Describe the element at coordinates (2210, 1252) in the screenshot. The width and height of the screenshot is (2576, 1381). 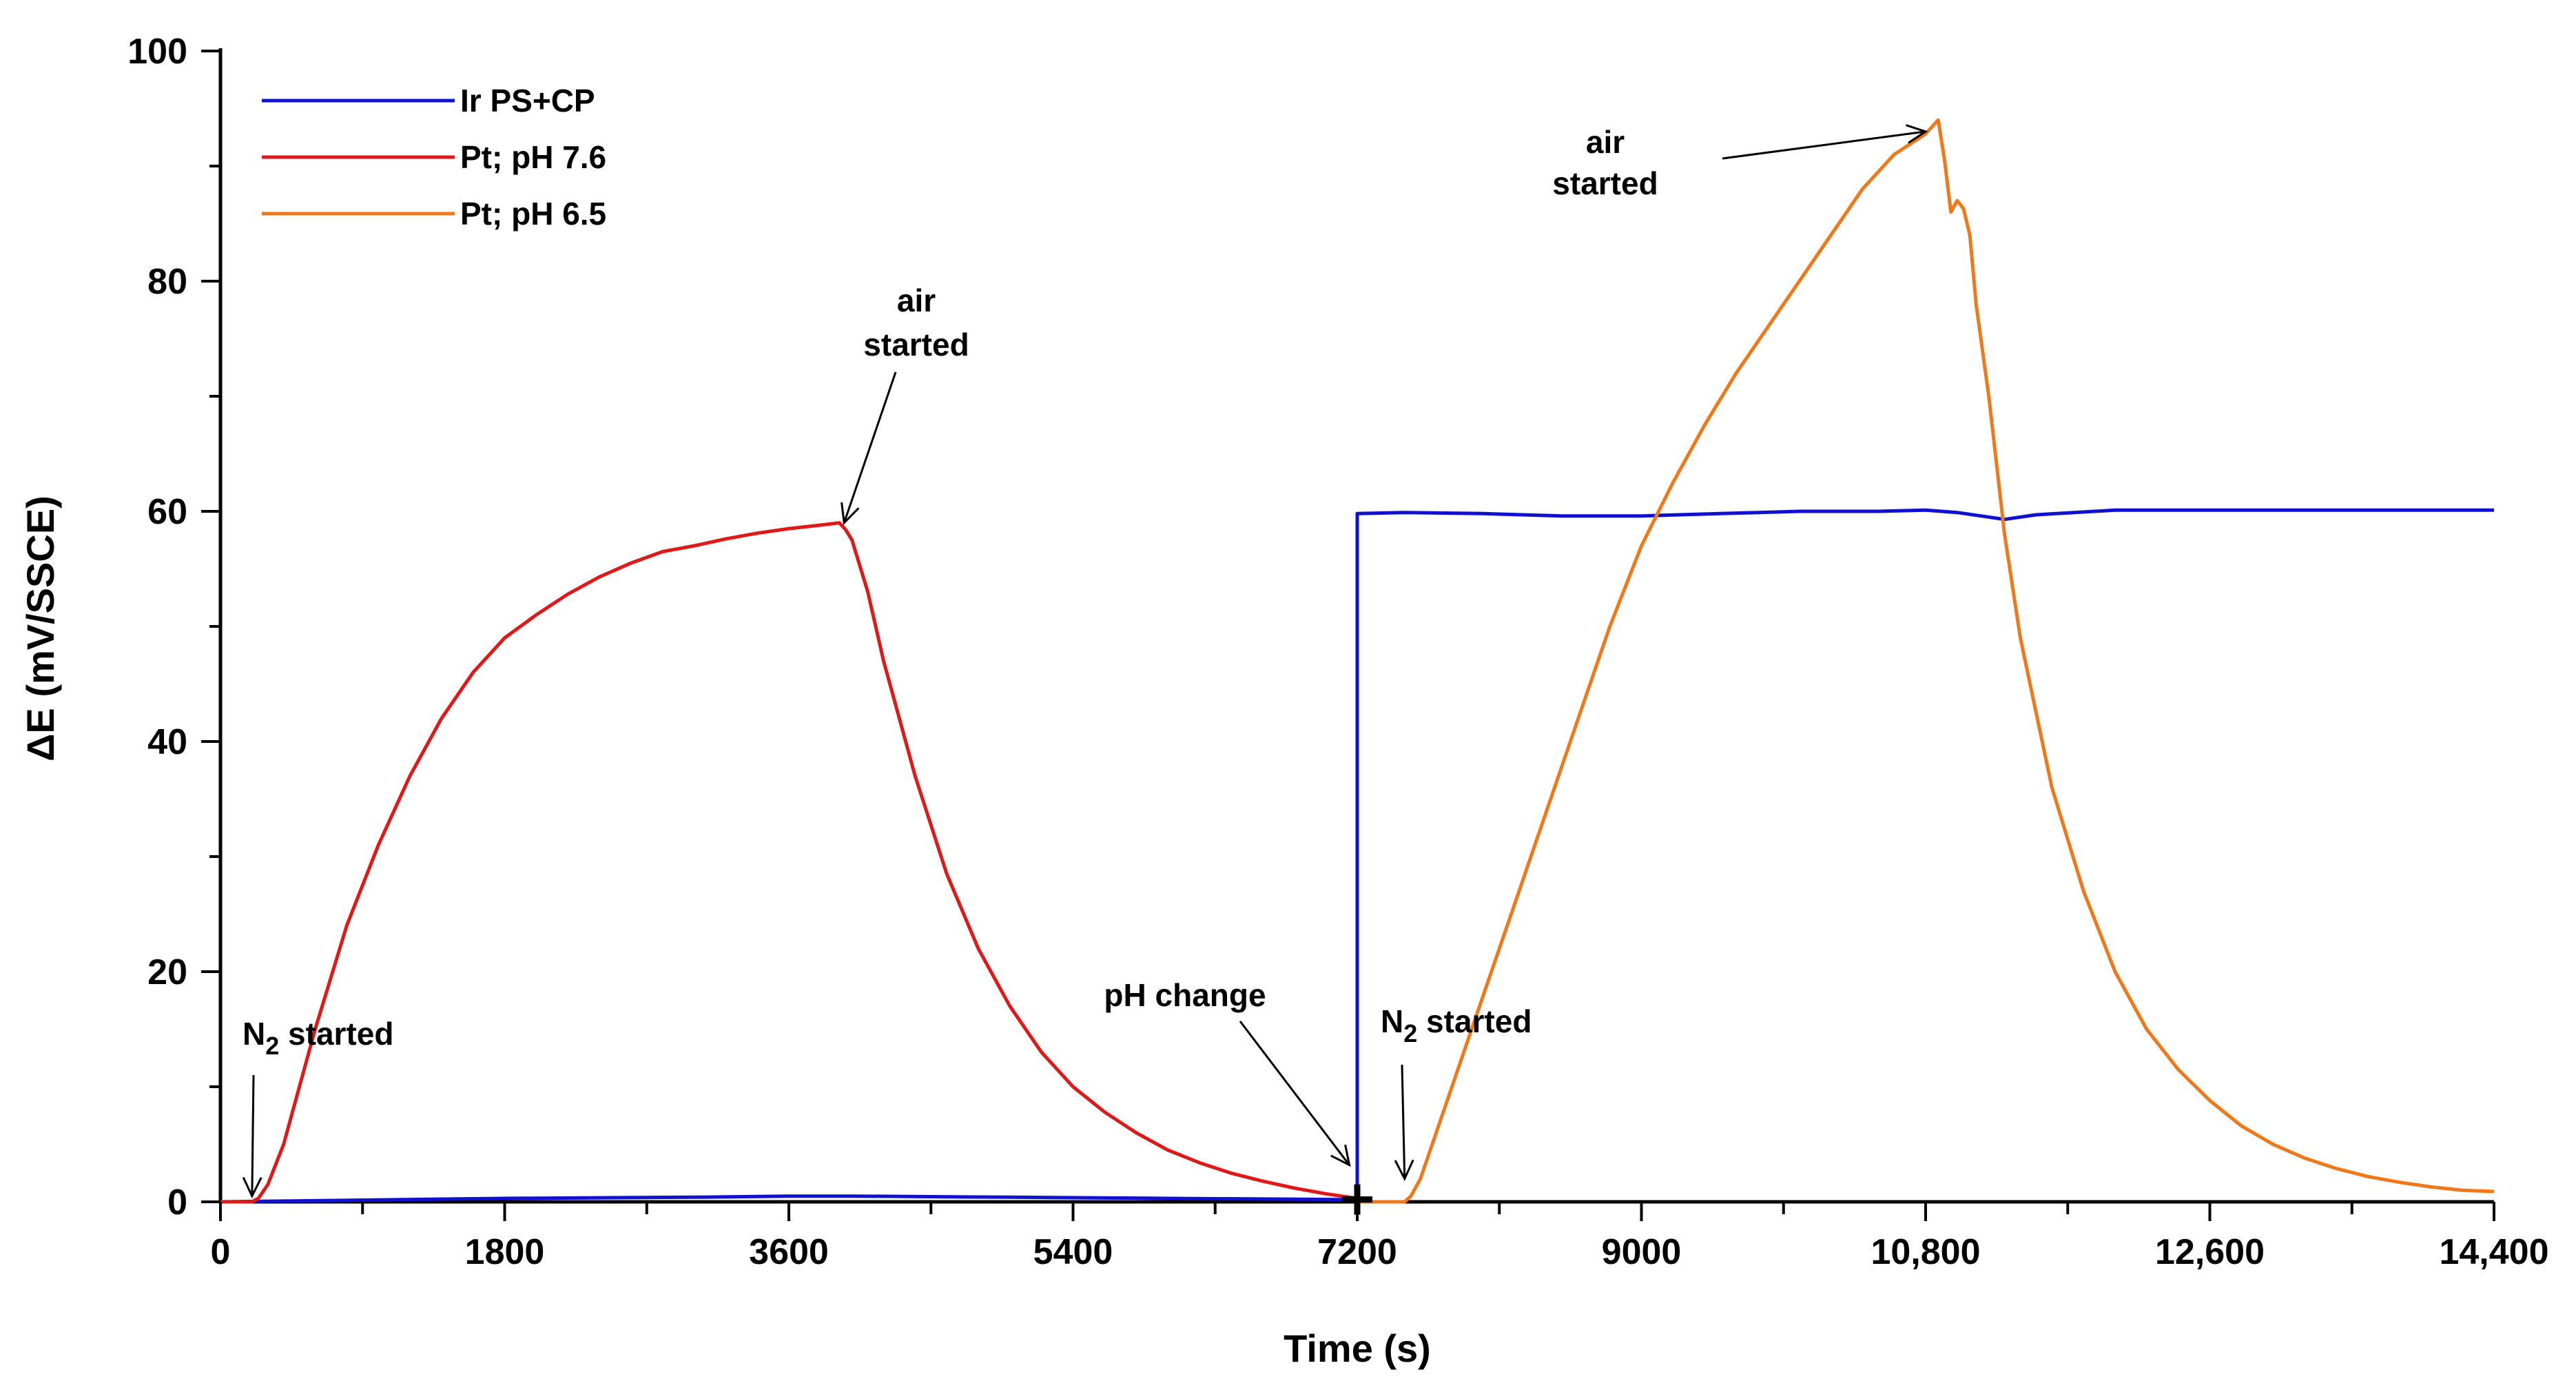
I see `x-tick-label: 12,600` at that location.